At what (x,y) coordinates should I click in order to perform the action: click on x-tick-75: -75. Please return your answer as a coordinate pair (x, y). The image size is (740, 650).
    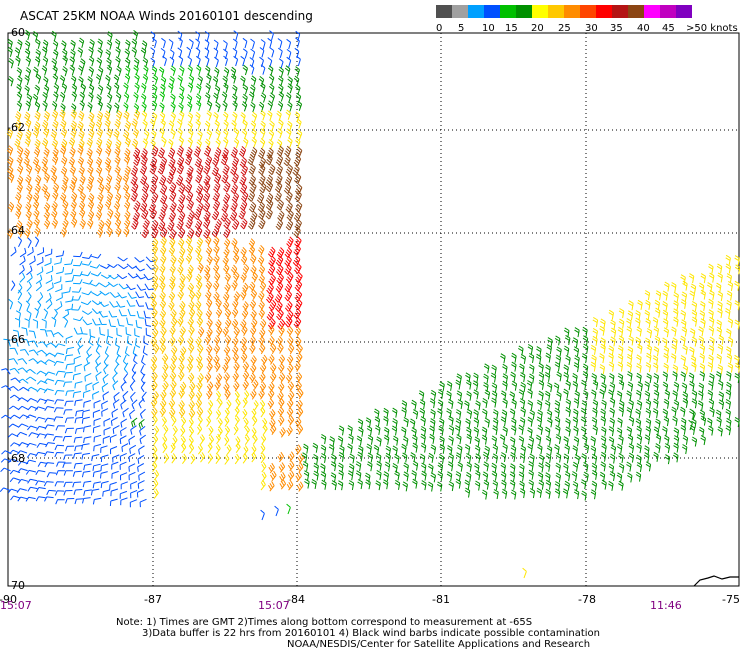
    Looking at the image, I should click on (731, 599).